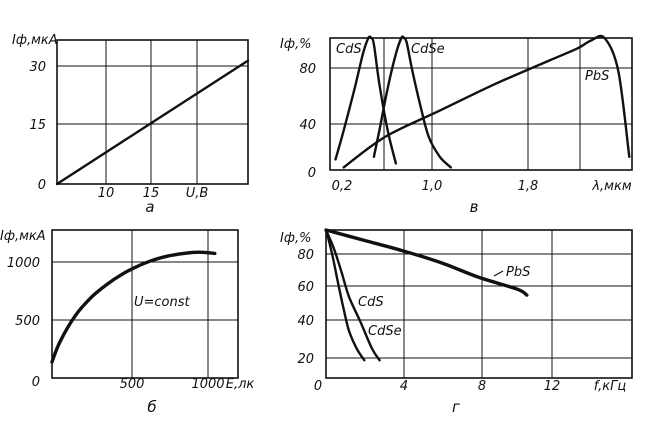 Image resolution: width=669 pixels, height=422 pixels. I want to click on panel-a-grid, so click(152, 112).